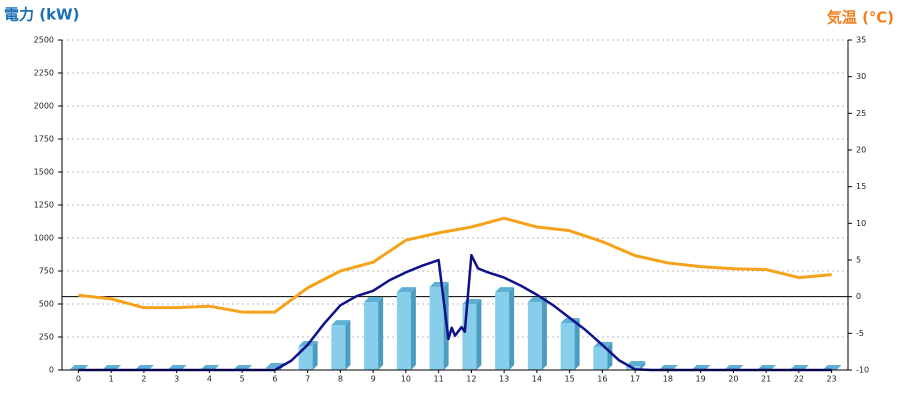 This screenshot has width=900, height=400. Describe the element at coordinates (832, 379) in the screenshot. I see `x-tick-label: 23` at that location.